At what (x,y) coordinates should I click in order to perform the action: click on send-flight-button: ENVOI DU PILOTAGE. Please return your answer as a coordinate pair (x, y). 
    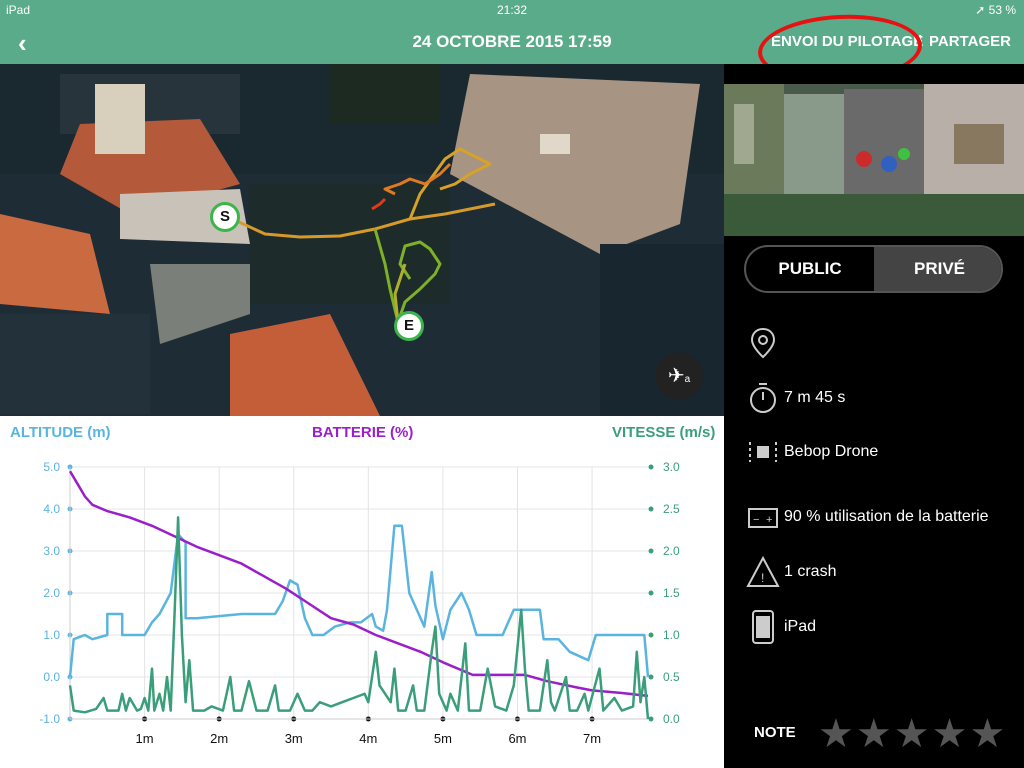
    Looking at the image, I should click on (847, 41).